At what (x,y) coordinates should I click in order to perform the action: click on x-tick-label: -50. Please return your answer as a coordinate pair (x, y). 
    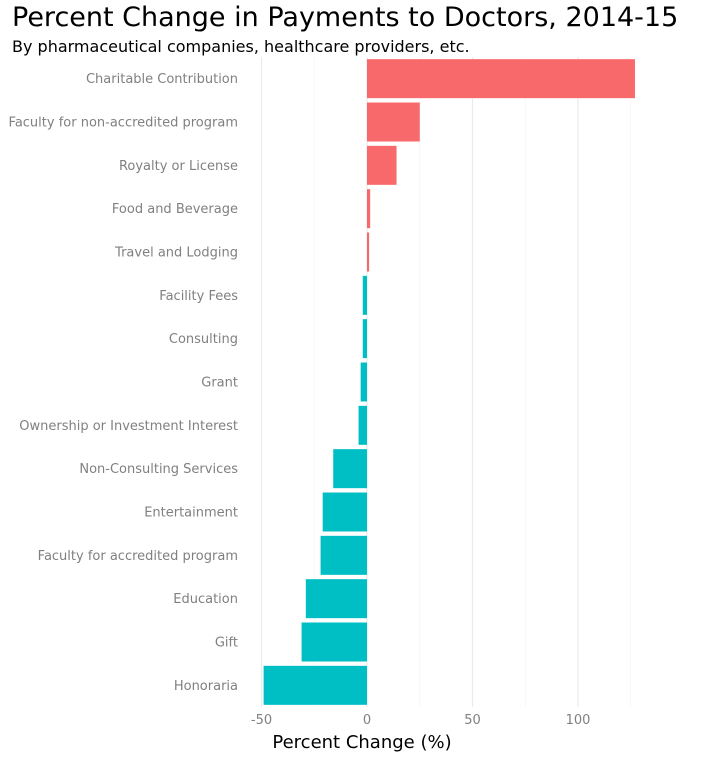
    Looking at the image, I should click on (261, 720).